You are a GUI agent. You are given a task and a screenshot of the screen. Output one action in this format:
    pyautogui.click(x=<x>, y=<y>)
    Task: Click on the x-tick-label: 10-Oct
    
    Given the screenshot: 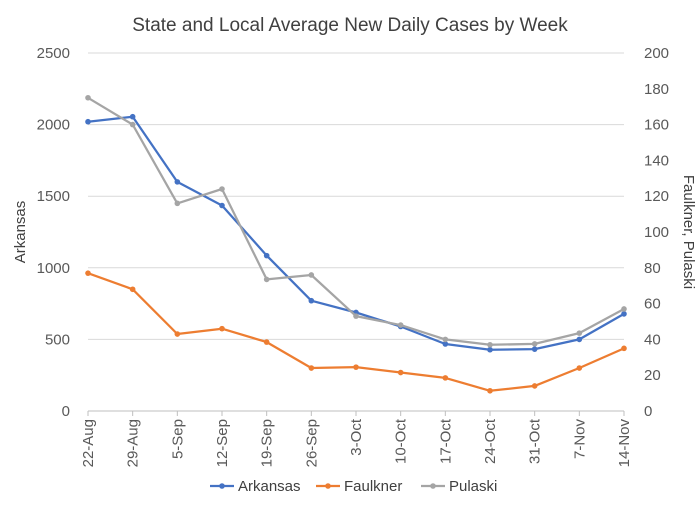 What is the action you would take?
    pyautogui.click(x=401, y=441)
    